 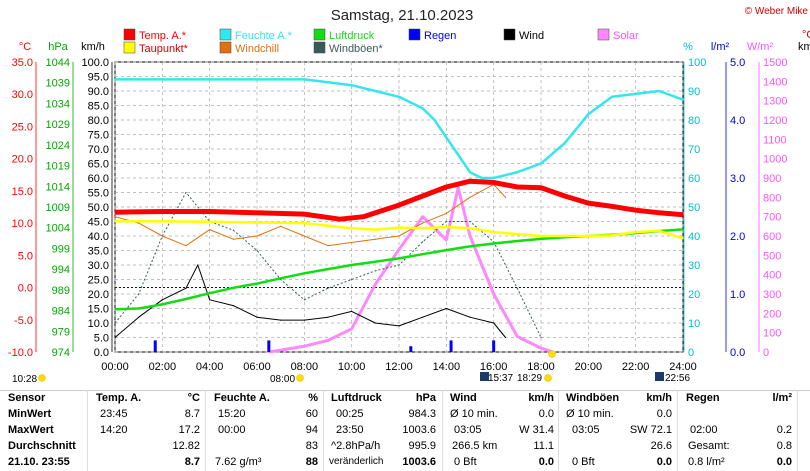 I want to click on press-tick: 984, so click(x=61, y=312).